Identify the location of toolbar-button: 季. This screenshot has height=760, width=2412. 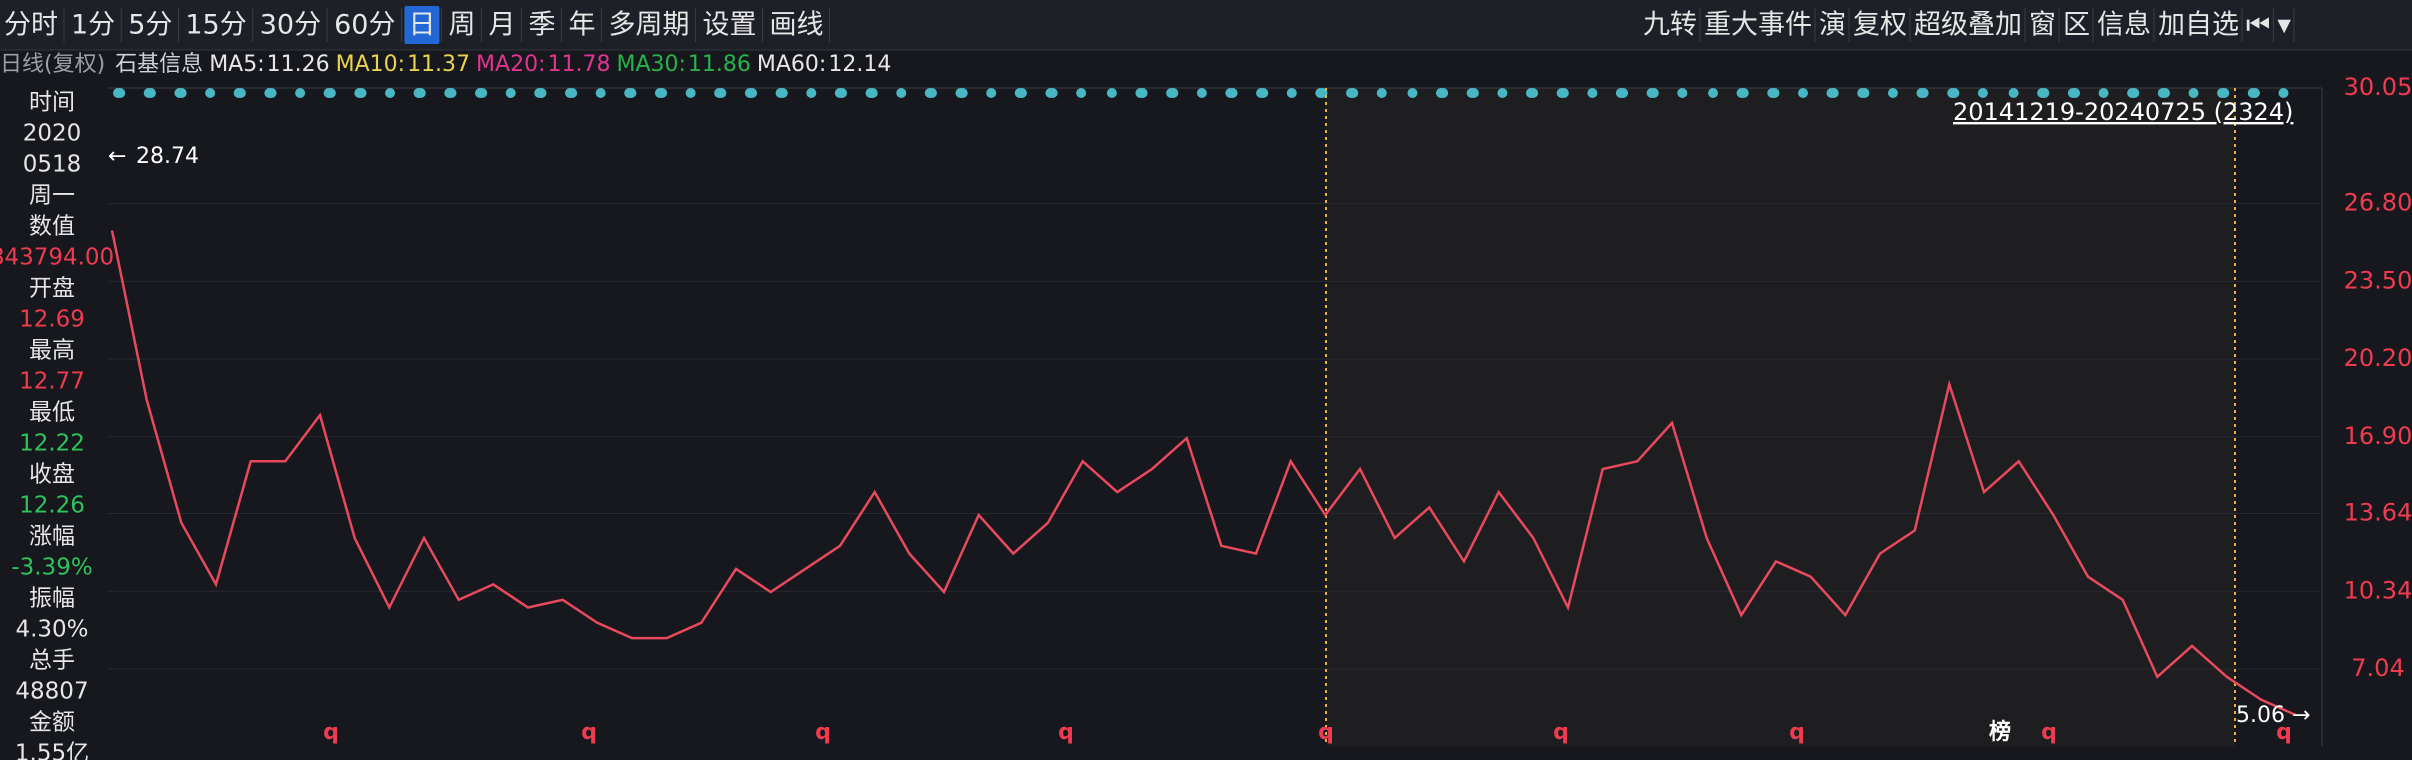
(541, 25).